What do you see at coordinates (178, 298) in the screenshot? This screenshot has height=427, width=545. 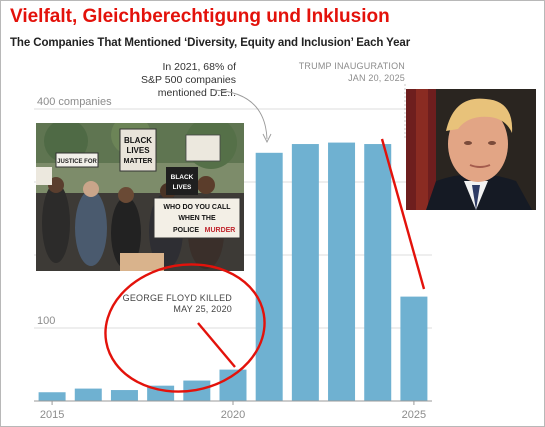 I see `annotation-floyd-line-1: GEORGE FLOYD KILLED` at bounding box center [178, 298].